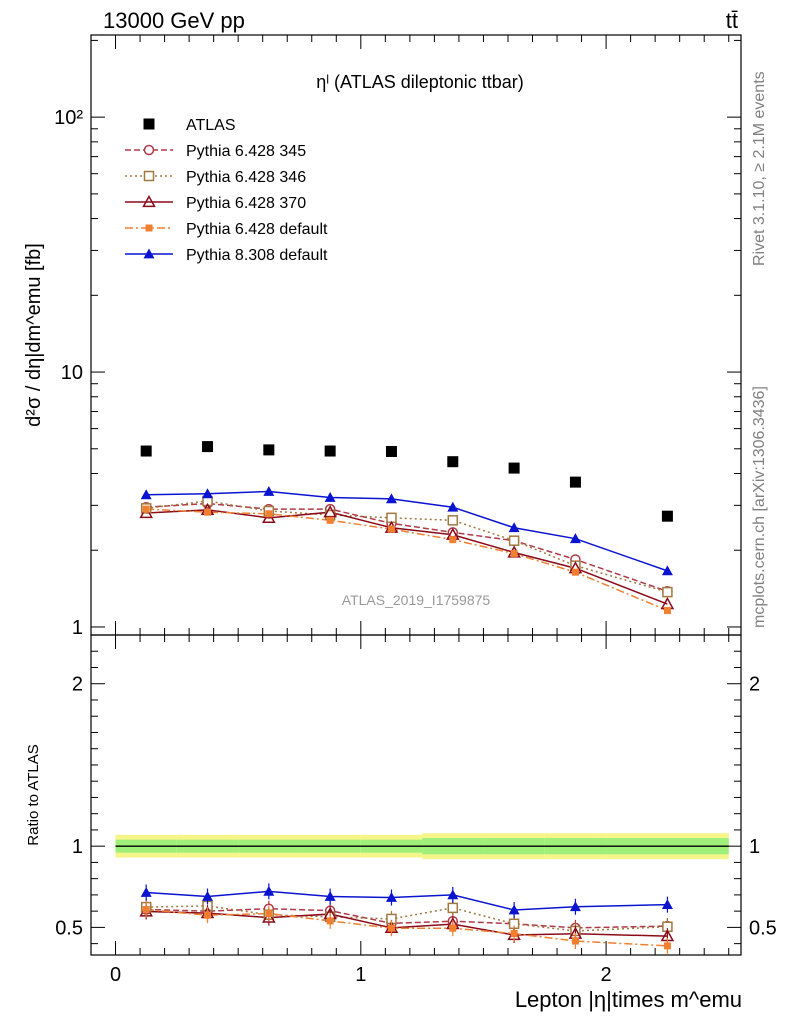 This screenshot has width=786, height=1024. Describe the element at coordinates (754, 847) in the screenshot. I see `ratio-y-tick-label-right: 1` at that location.